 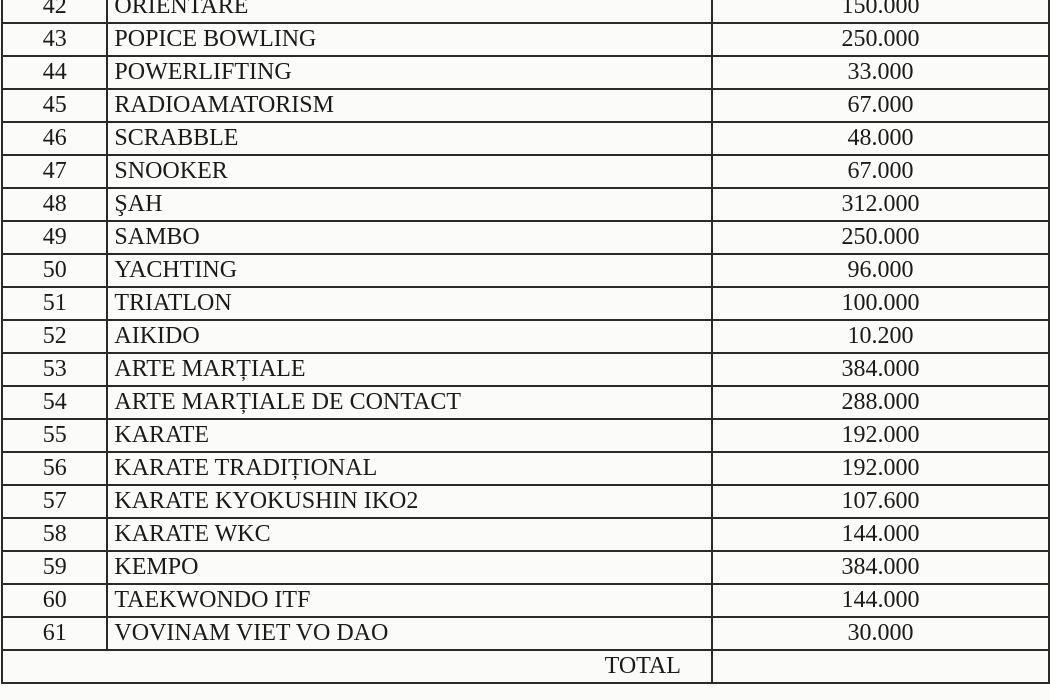 I want to click on sport-name: RADIOAMATORISM, so click(x=409, y=105).